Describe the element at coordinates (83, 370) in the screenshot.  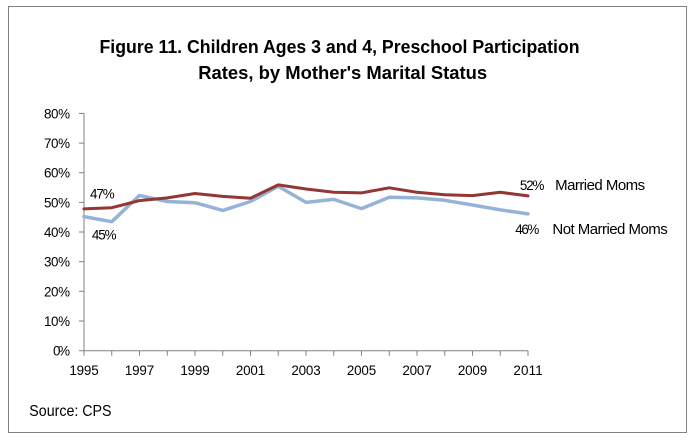
I see `svg-text: 1995` at that location.